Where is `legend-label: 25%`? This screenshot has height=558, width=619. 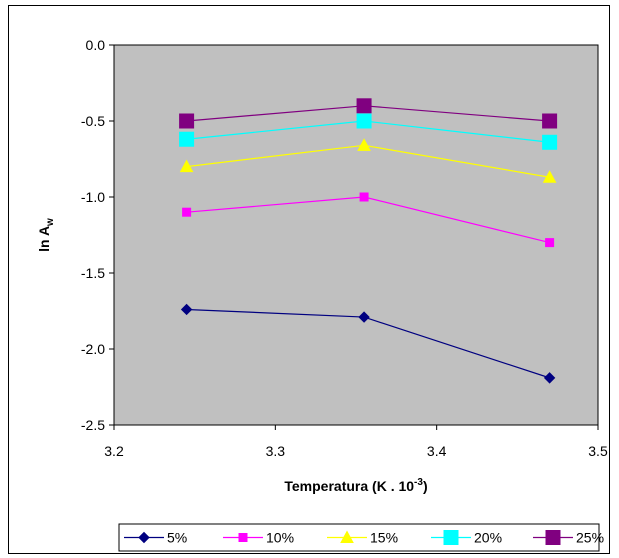 legend-label: 25% is located at coordinates (590, 538).